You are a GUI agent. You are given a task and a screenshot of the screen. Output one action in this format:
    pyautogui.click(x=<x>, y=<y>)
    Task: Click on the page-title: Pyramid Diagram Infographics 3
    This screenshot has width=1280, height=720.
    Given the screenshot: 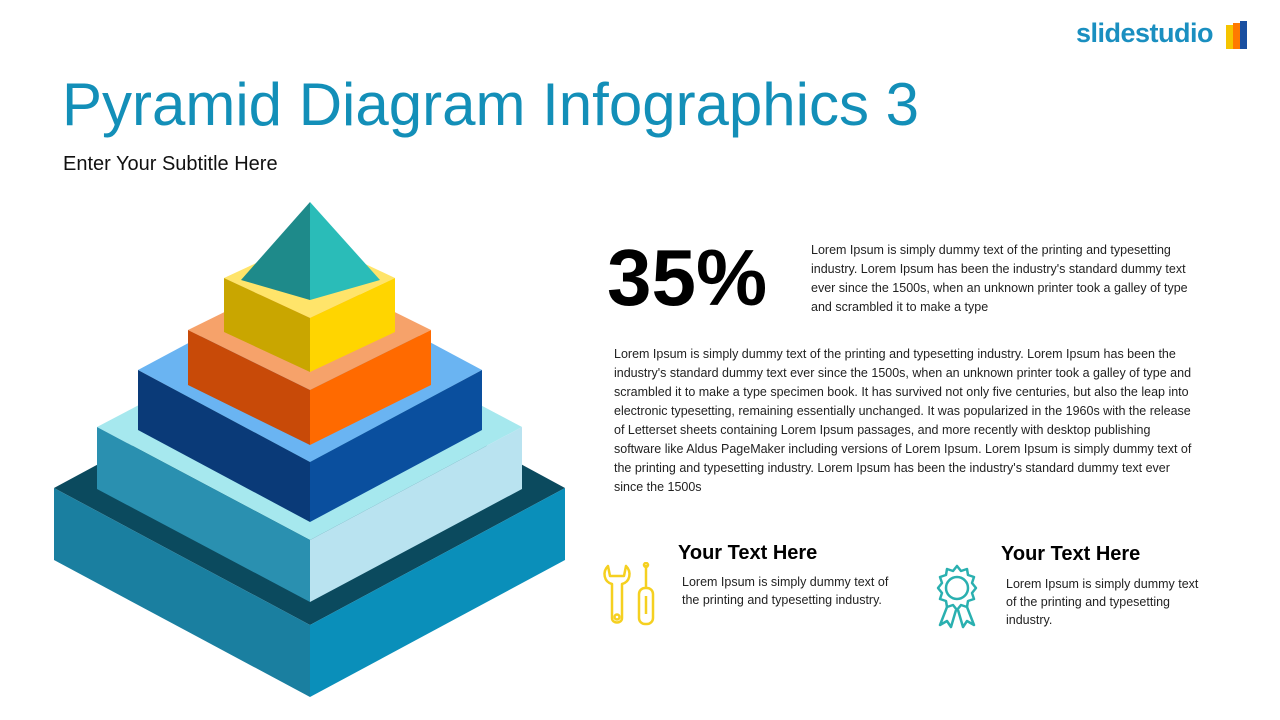 What is the action you would take?
    pyautogui.click(x=491, y=104)
    